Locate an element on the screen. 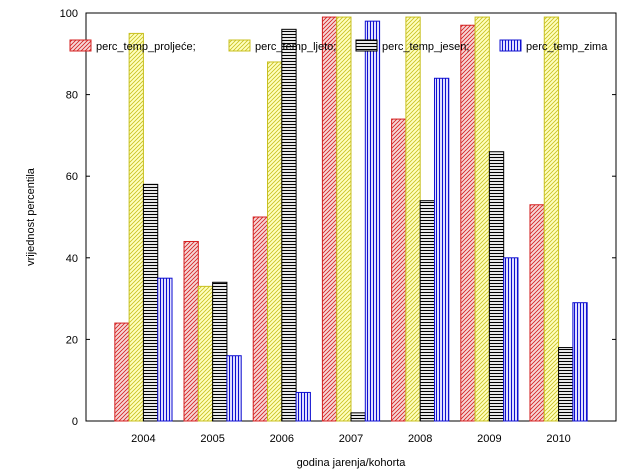  y-tick-label: 20 is located at coordinates (72, 340).